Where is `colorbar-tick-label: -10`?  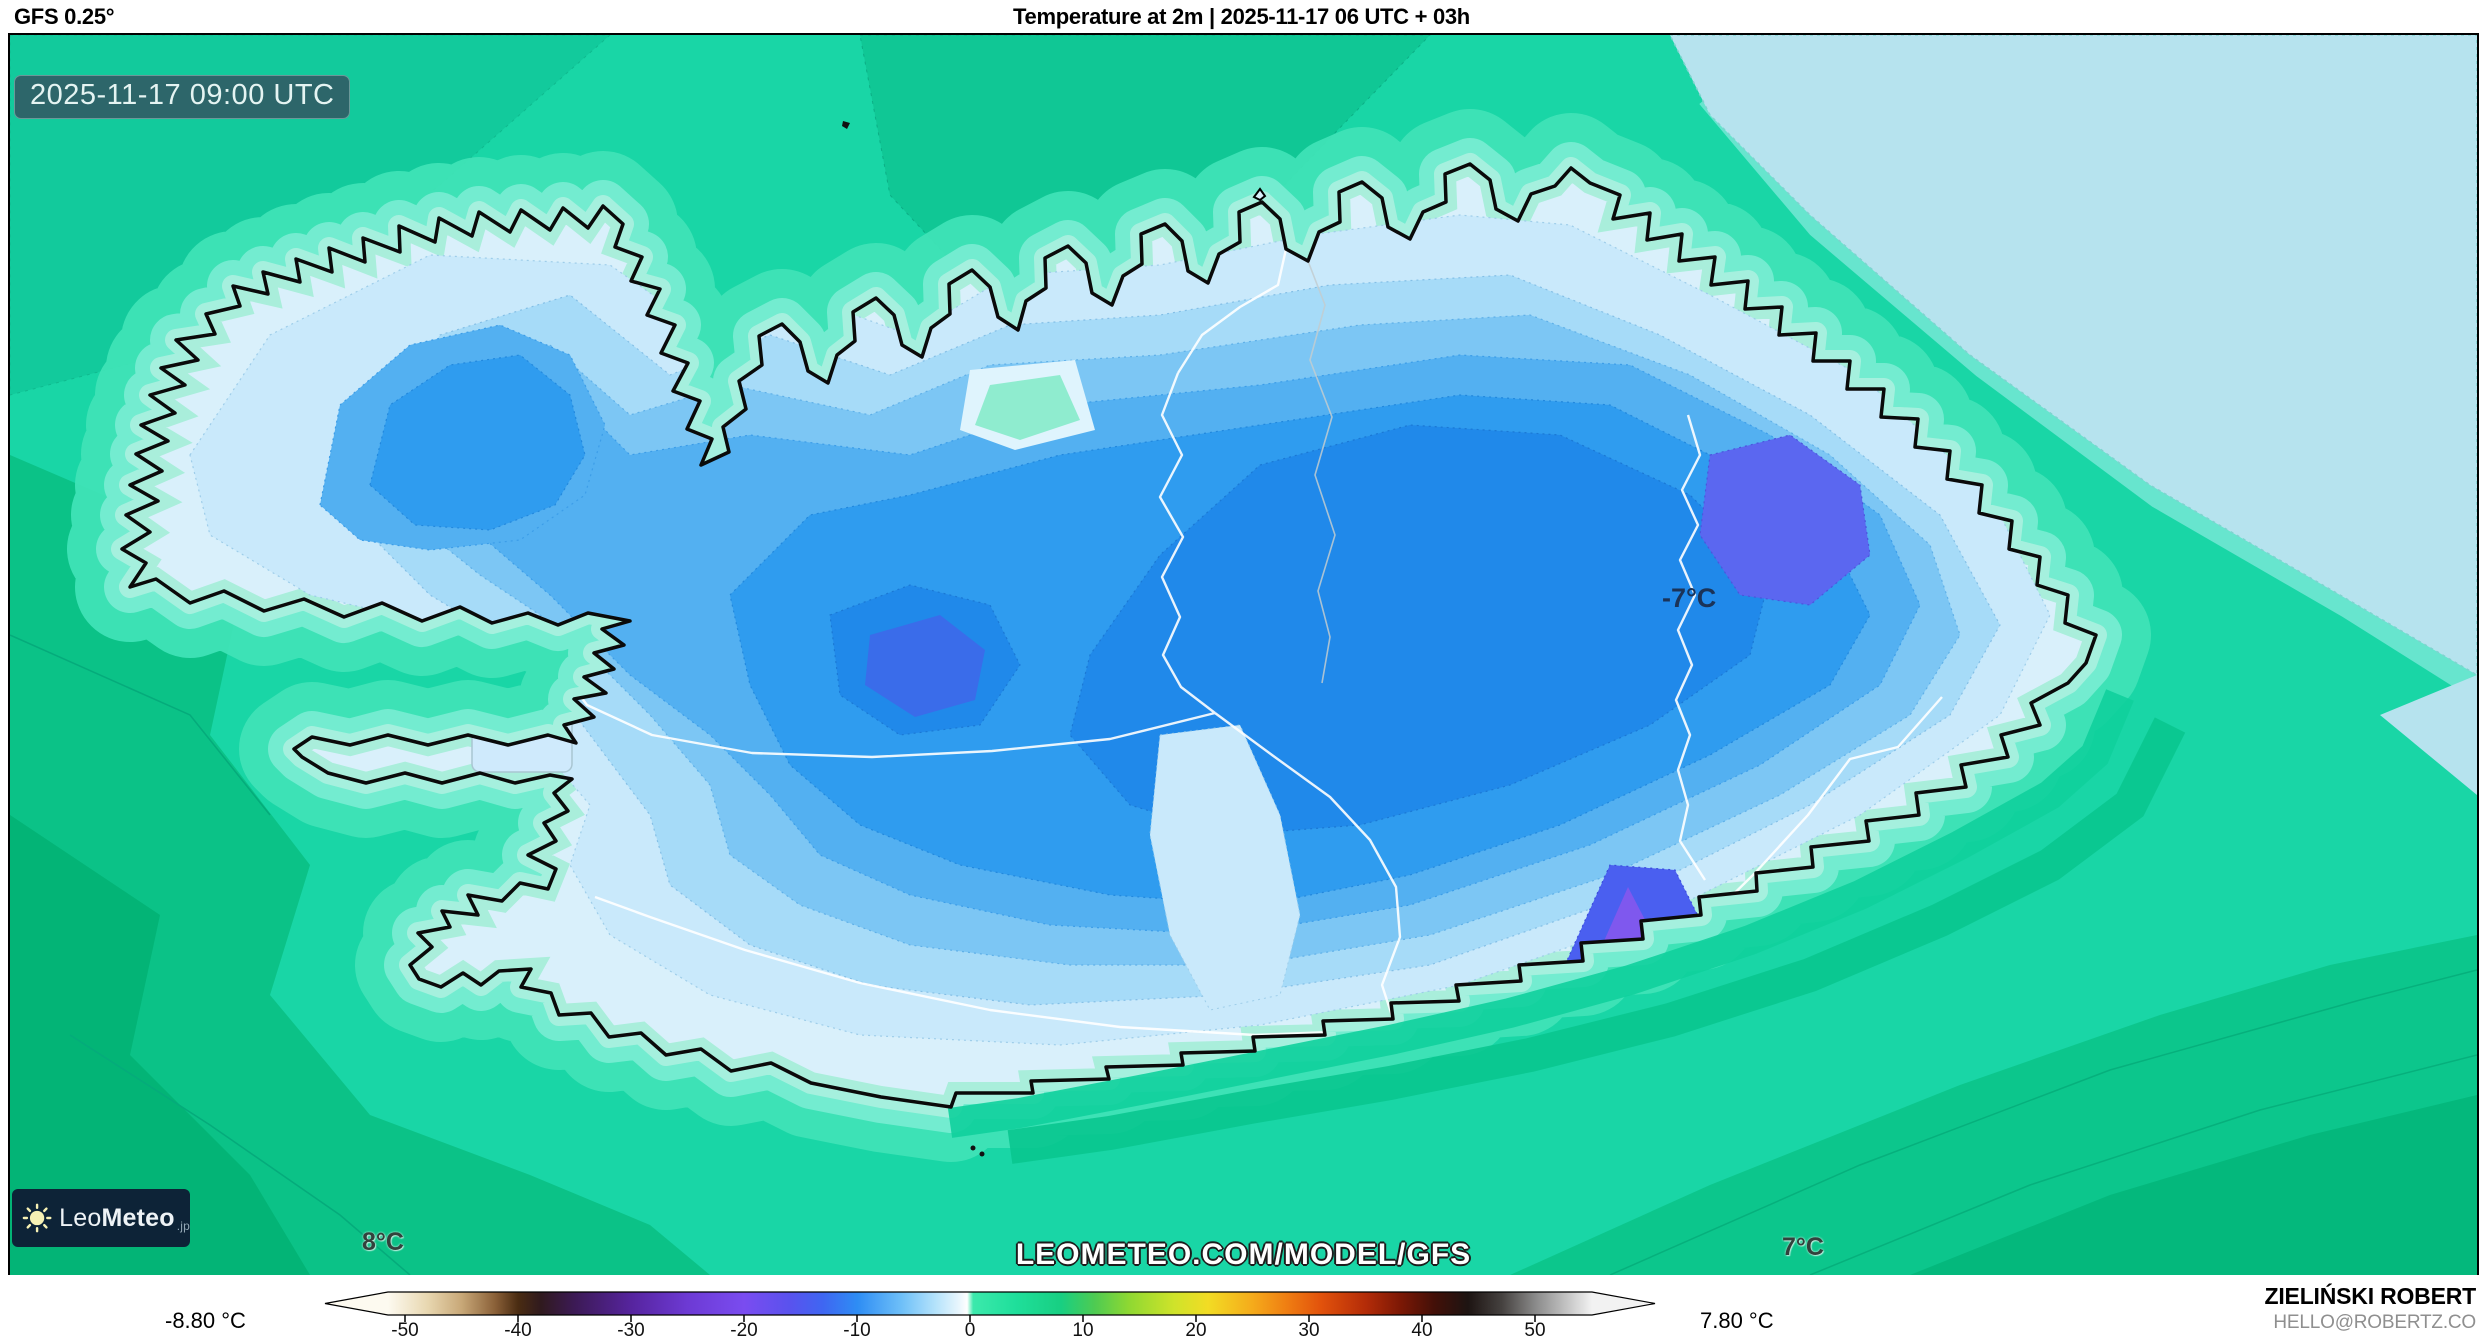 colorbar-tick-label: -10 is located at coordinates (856, 1329).